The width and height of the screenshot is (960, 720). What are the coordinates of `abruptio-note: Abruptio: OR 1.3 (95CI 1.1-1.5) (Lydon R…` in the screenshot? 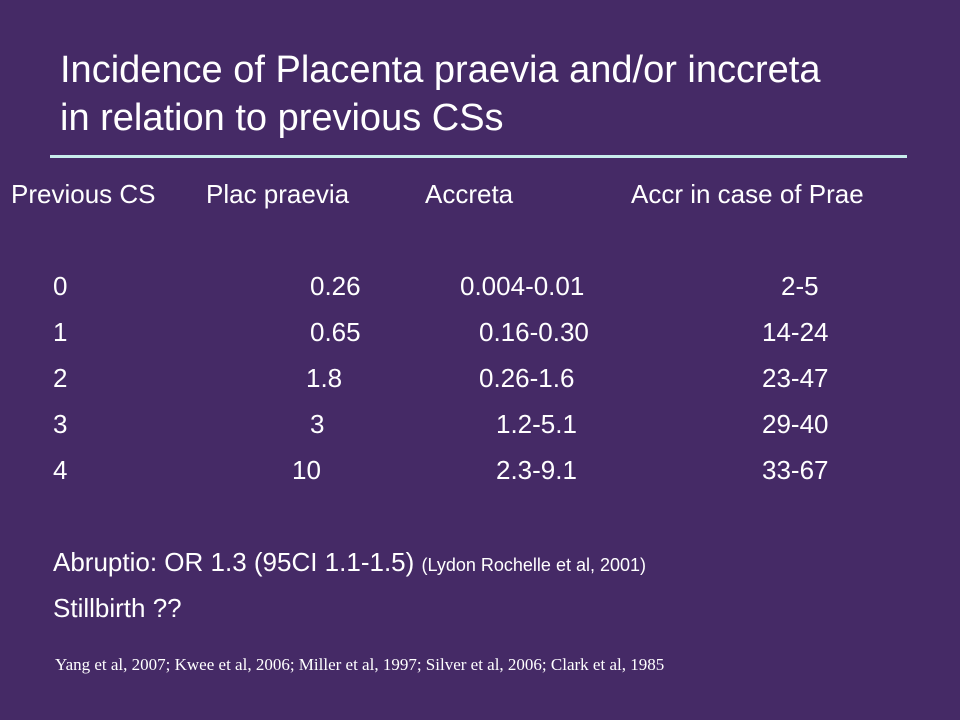 It's located at (349, 563).